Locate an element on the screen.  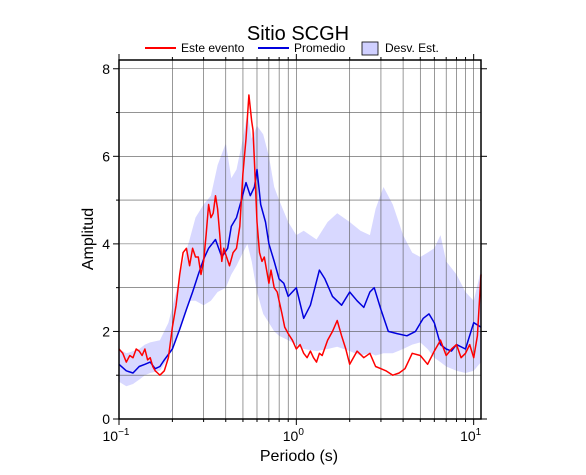
y-tick-label: 0 is located at coordinates (106, 419).